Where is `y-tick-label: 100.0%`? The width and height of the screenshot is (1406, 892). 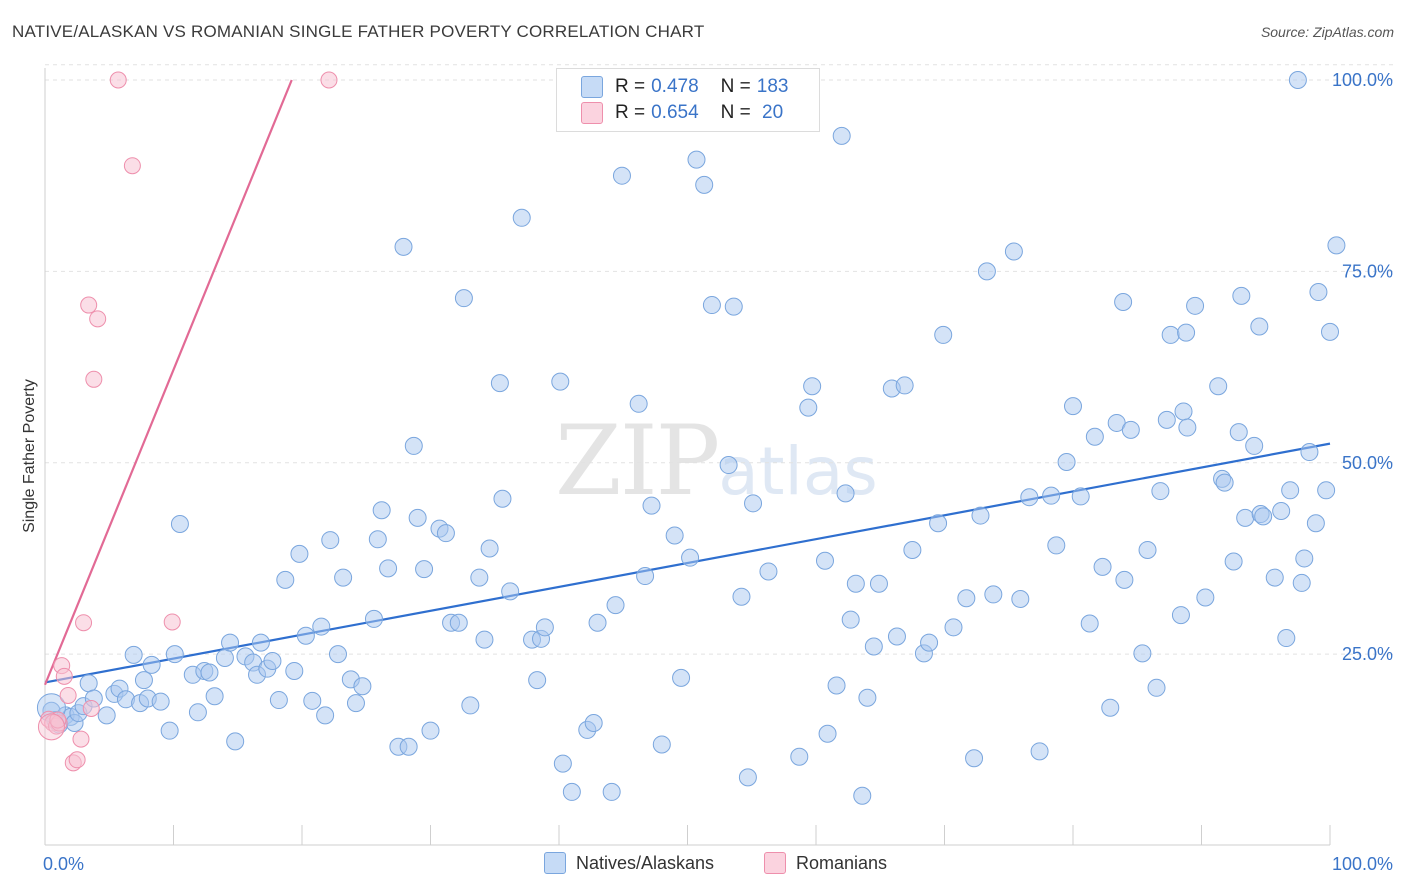 y-tick-label: 100.0% is located at coordinates (1362, 80).